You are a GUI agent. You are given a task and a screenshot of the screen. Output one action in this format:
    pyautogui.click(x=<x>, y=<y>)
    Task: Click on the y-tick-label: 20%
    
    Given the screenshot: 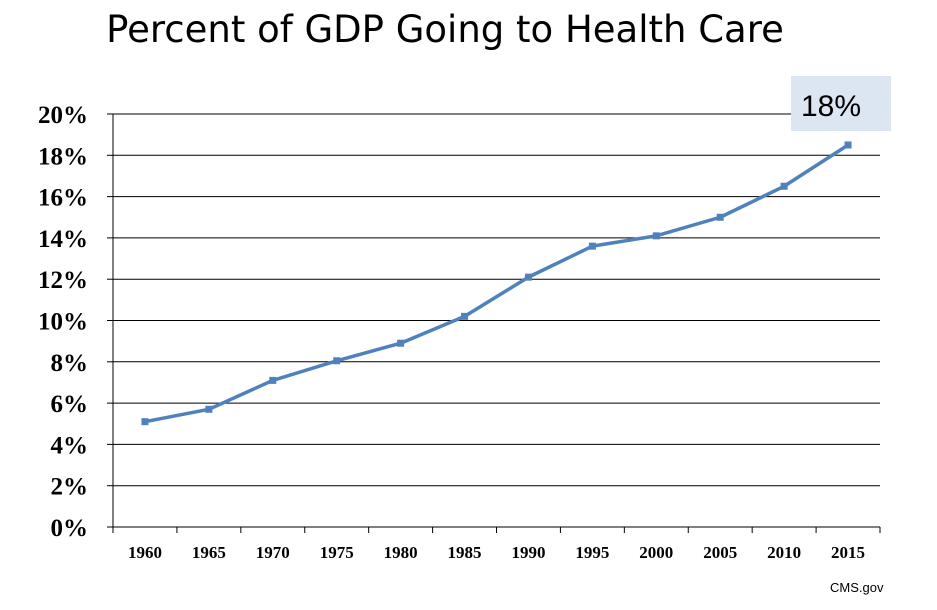 What is the action you would take?
    pyautogui.click(x=63, y=115)
    